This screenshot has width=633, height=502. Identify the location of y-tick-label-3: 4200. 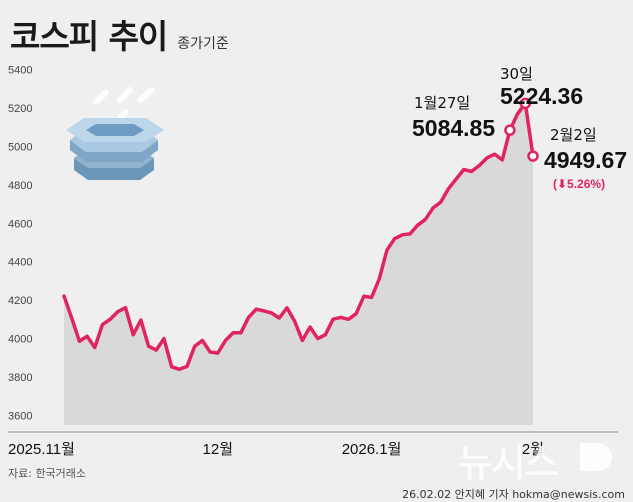
(20, 301).